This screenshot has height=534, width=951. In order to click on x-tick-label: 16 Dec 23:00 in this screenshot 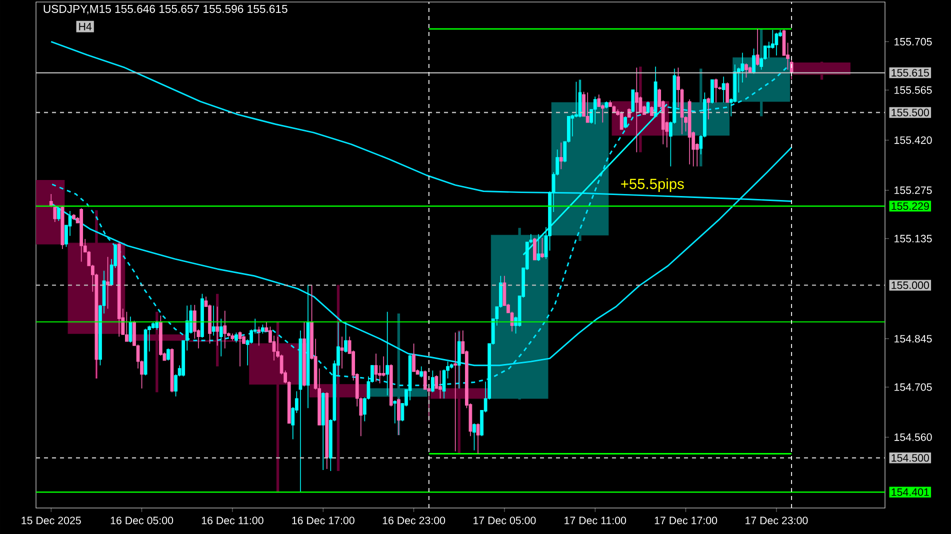, I will do `click(414, 520)`.